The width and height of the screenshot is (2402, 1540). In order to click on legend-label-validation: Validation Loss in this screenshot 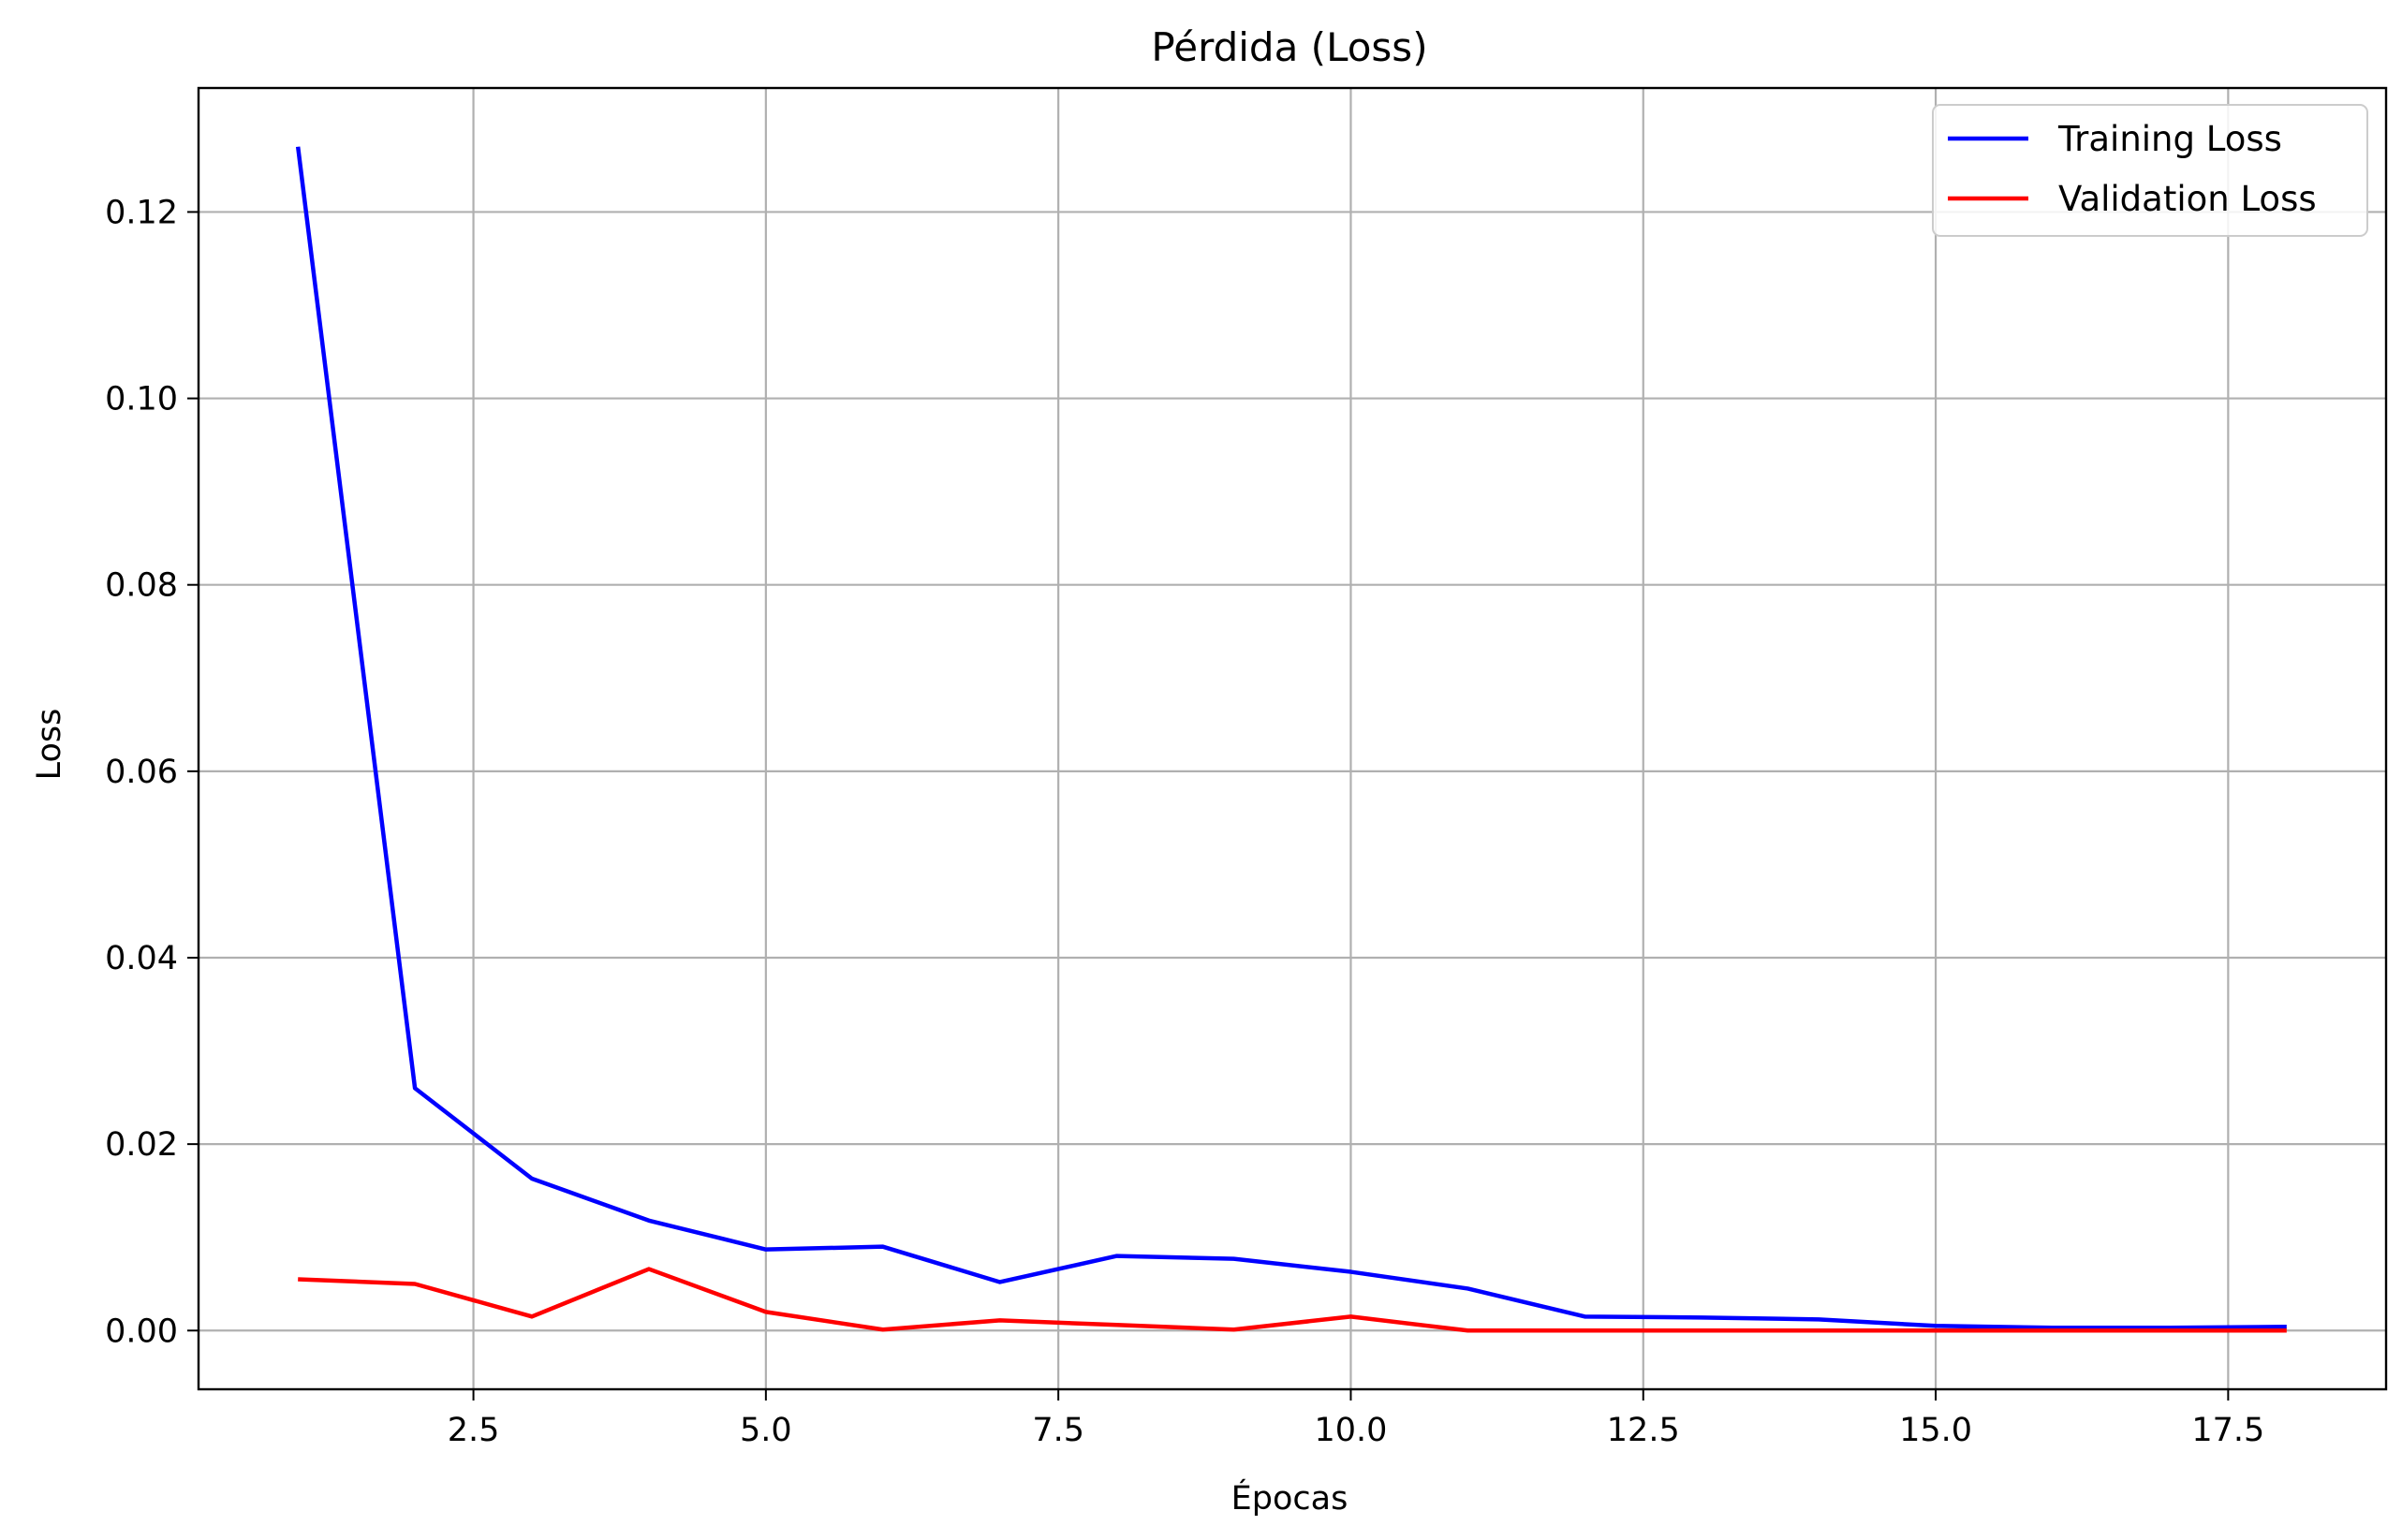, I will do `click(2187, 199)`.